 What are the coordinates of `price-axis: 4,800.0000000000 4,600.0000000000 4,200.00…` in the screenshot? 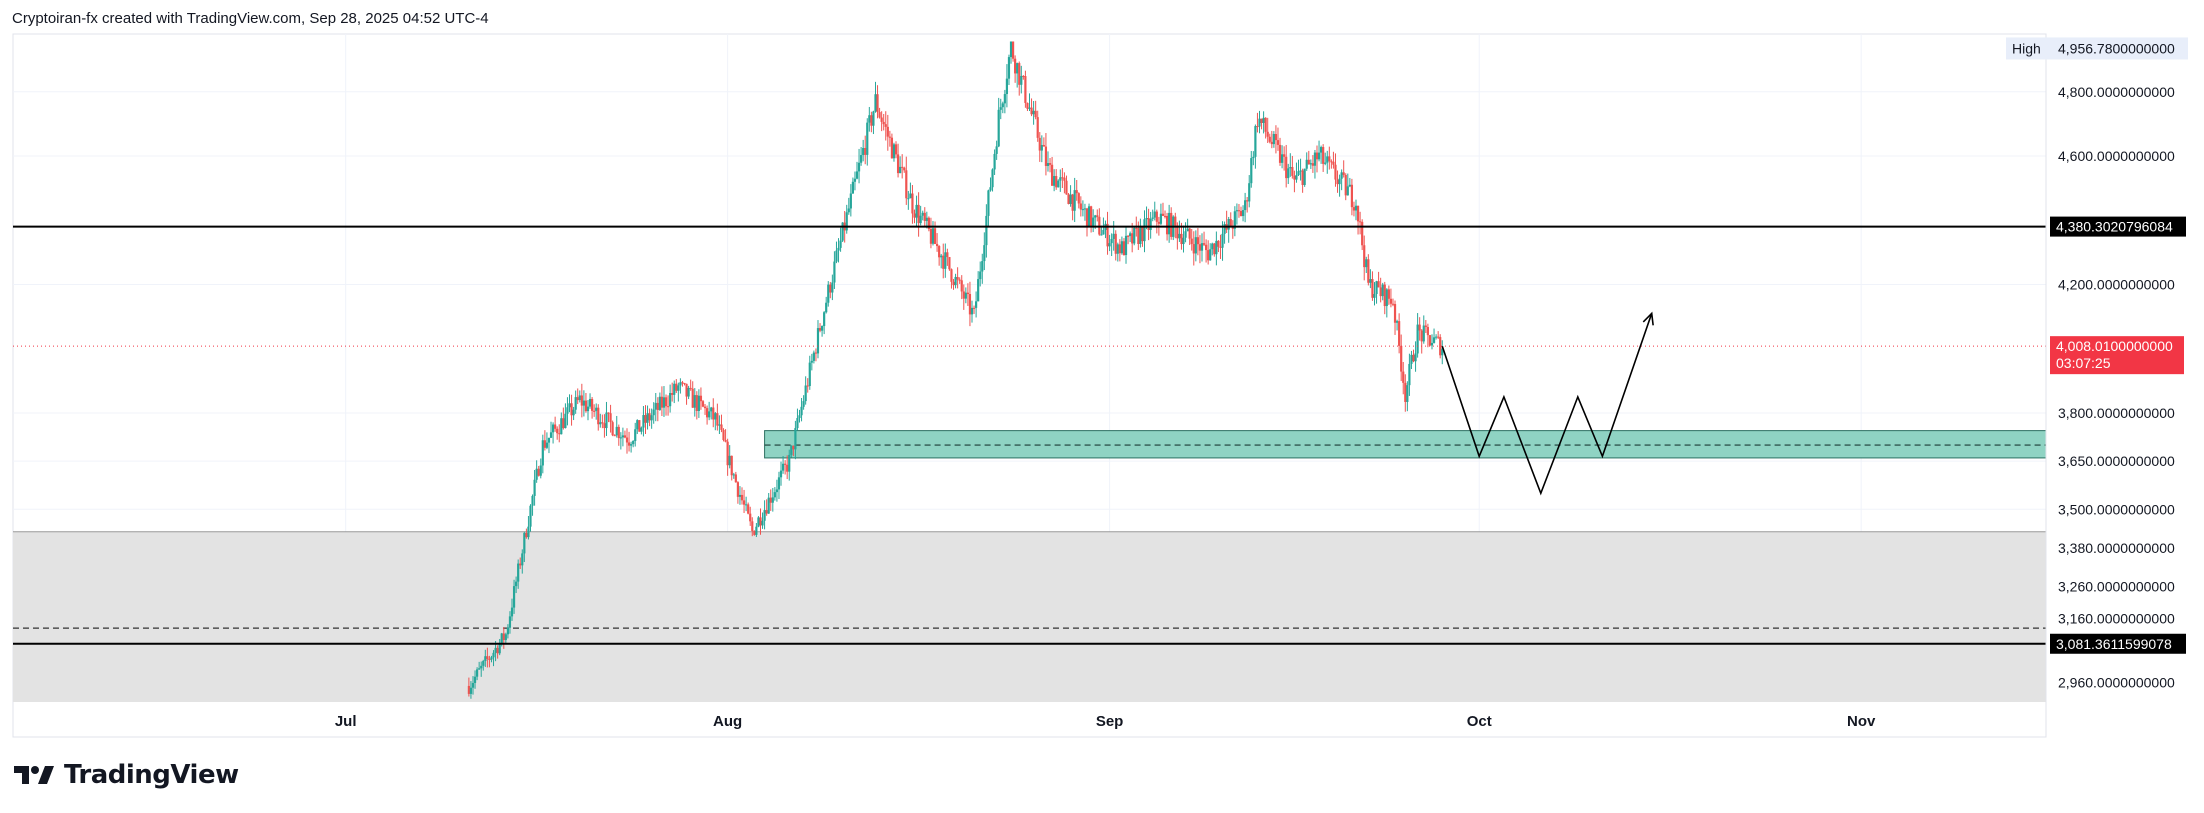 It's located at (2097, 385).